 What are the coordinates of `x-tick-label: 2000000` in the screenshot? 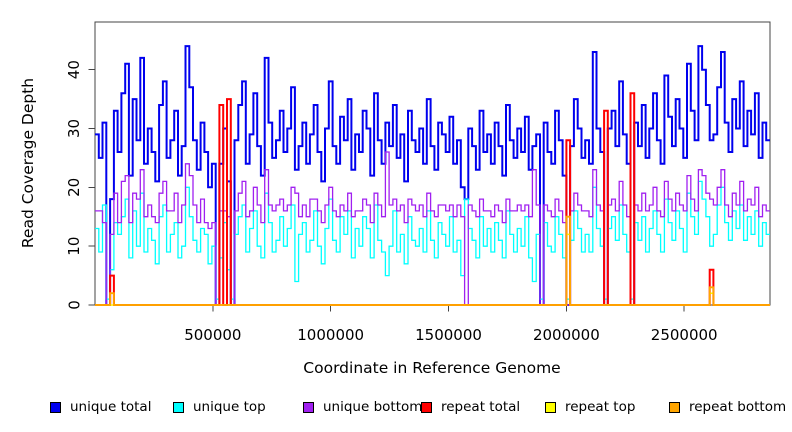 It's located at (566, 335).